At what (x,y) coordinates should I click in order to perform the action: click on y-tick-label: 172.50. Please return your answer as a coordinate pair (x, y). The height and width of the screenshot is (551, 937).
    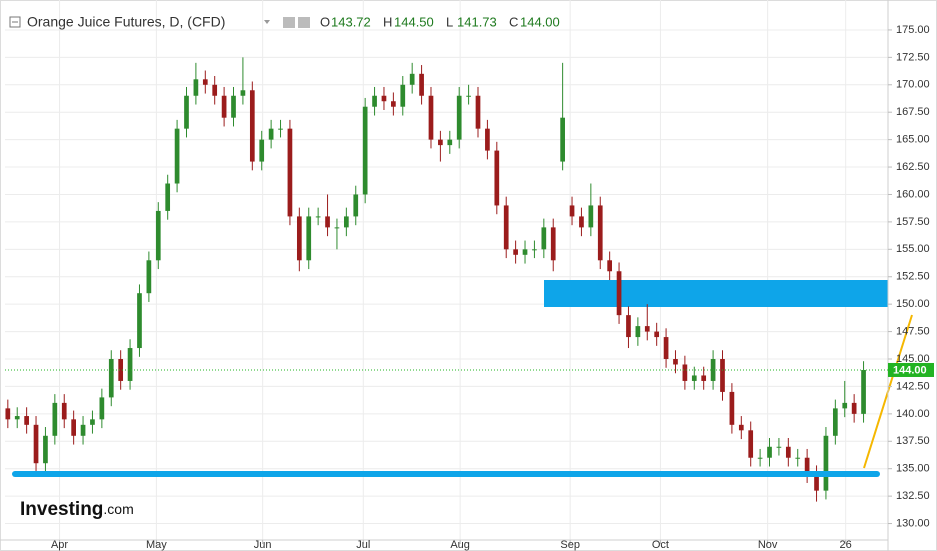
    Looking at the image, I should click on (913, 57).